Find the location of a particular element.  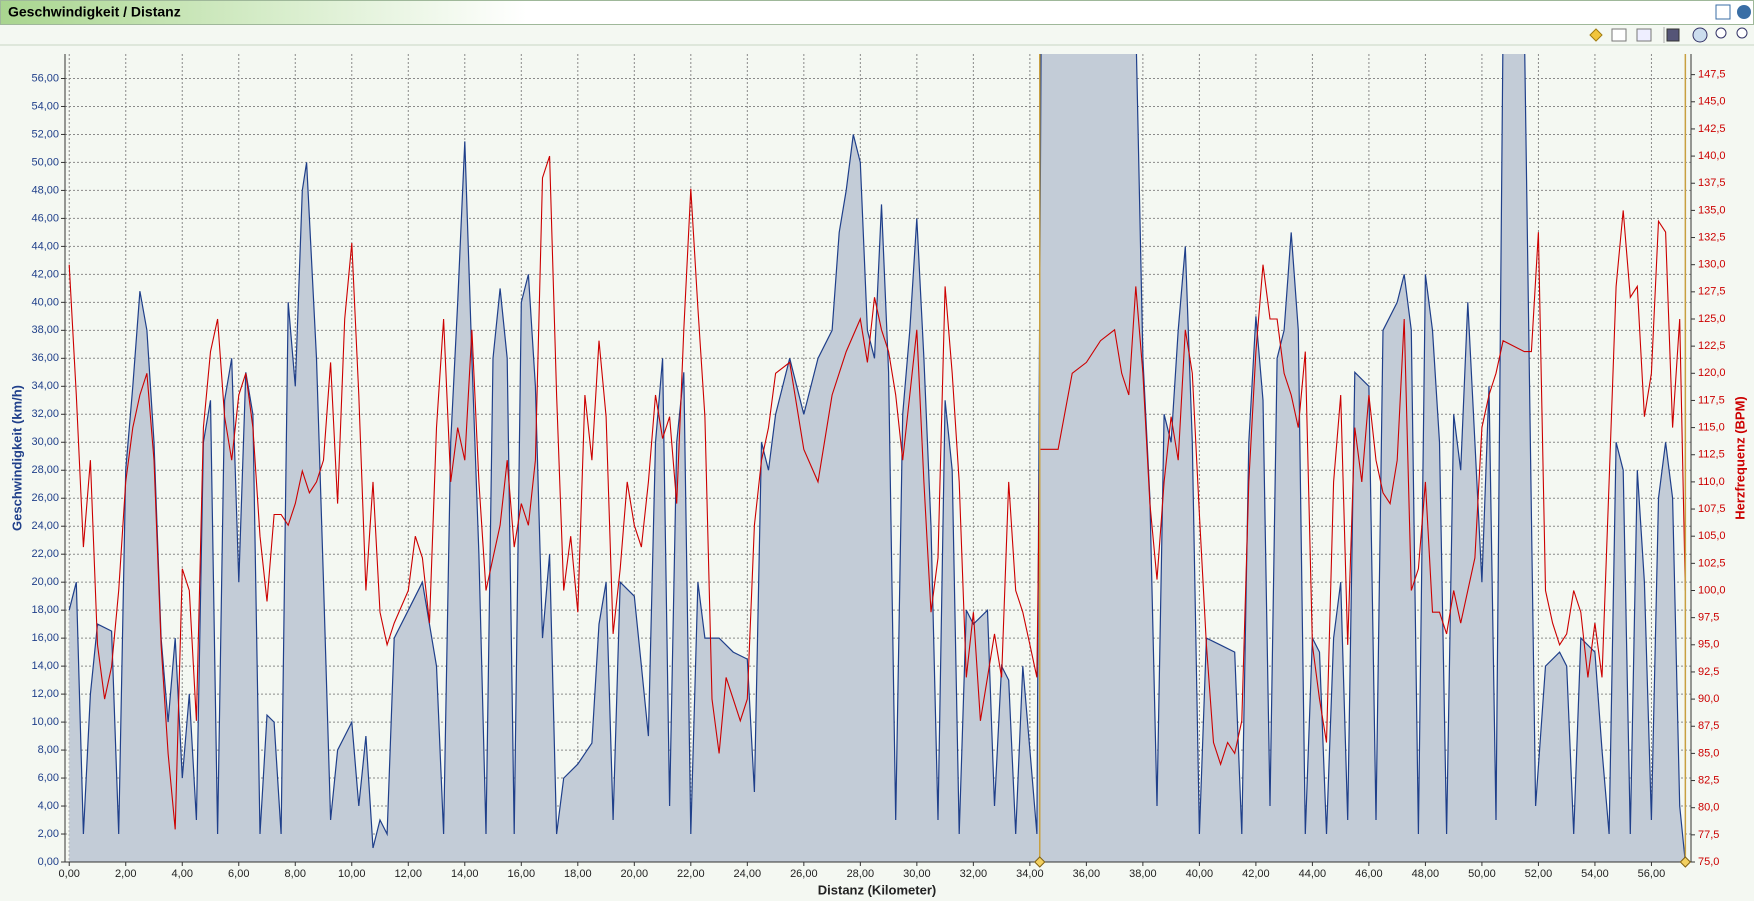

chart-tool is located at coordinates (1644, 35).